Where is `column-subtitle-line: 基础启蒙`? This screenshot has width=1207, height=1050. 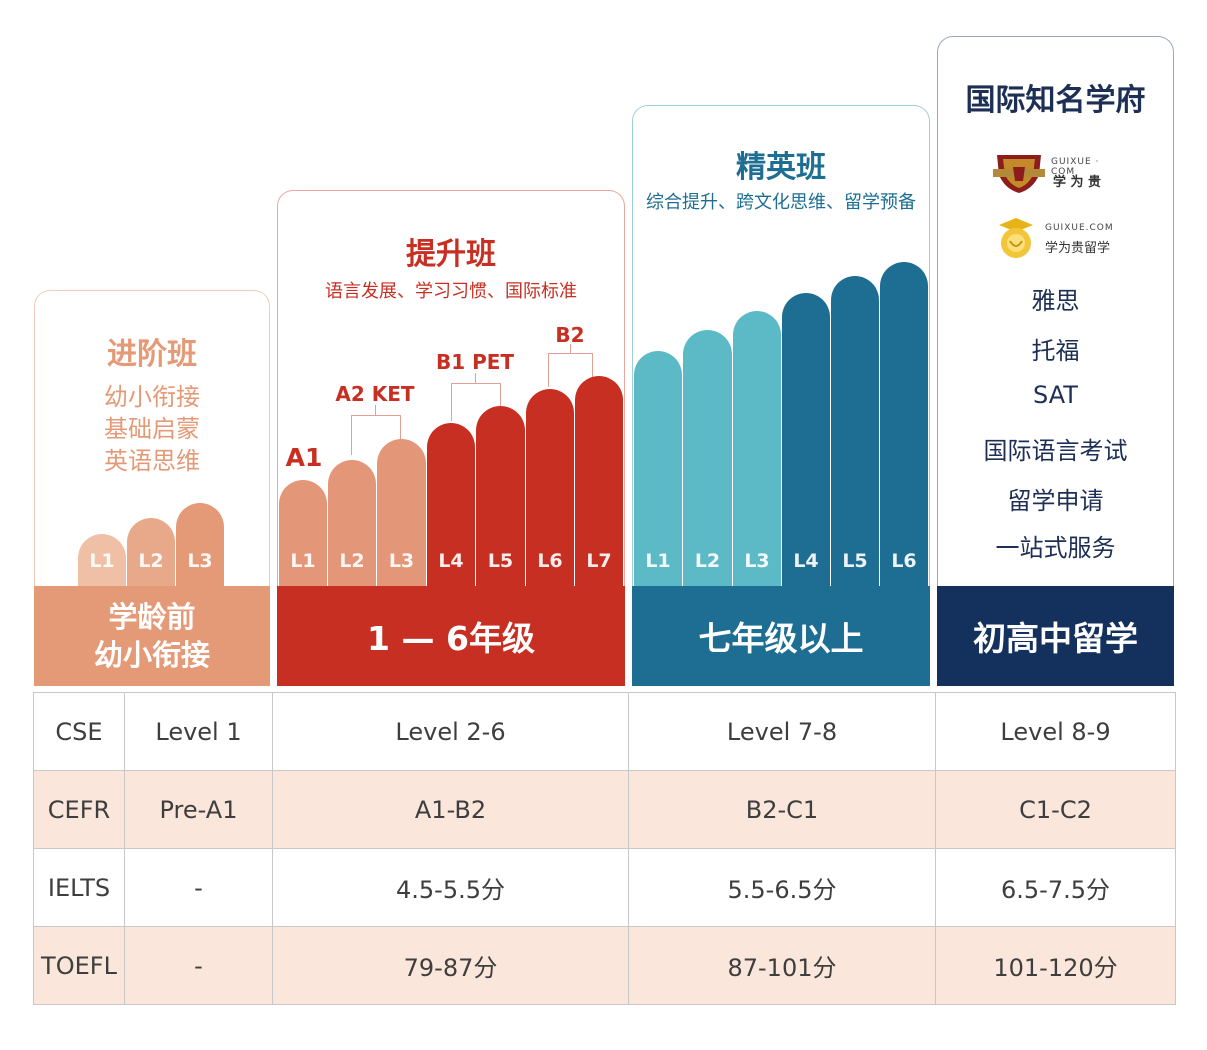
column-subtitle-line: 基础启蒙 is located at coordinates (152, 429).